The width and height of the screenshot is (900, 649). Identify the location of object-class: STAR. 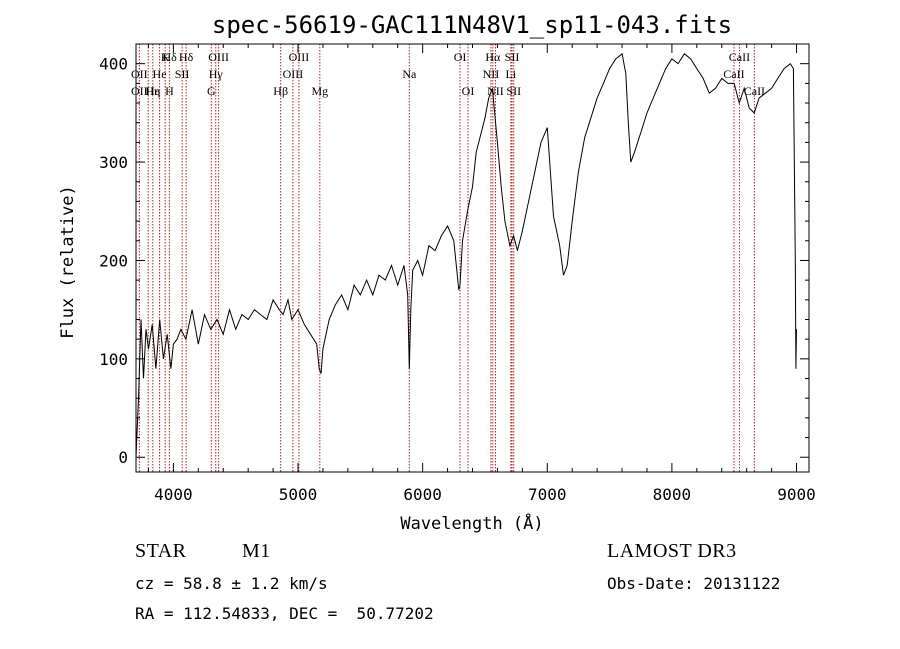
(161, 551).